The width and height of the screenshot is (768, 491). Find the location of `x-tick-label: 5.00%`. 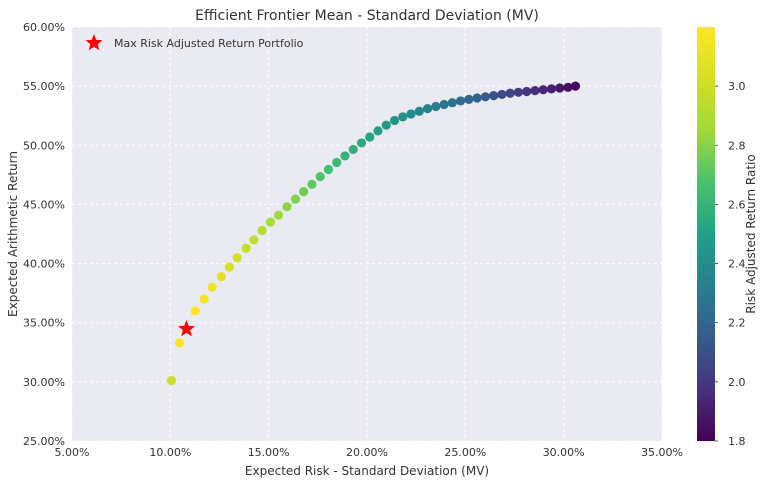

x-tick-label: 5.00% is located at coordinates (72, 452).